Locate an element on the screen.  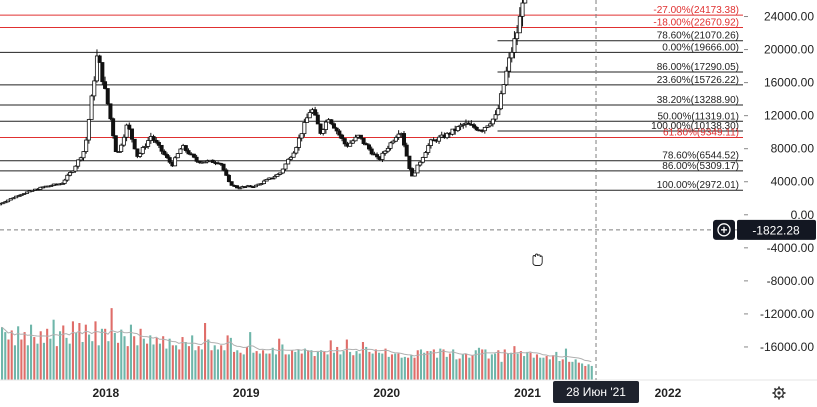
y-tick-label: 20000.00 is located at coordinates (789, 50).